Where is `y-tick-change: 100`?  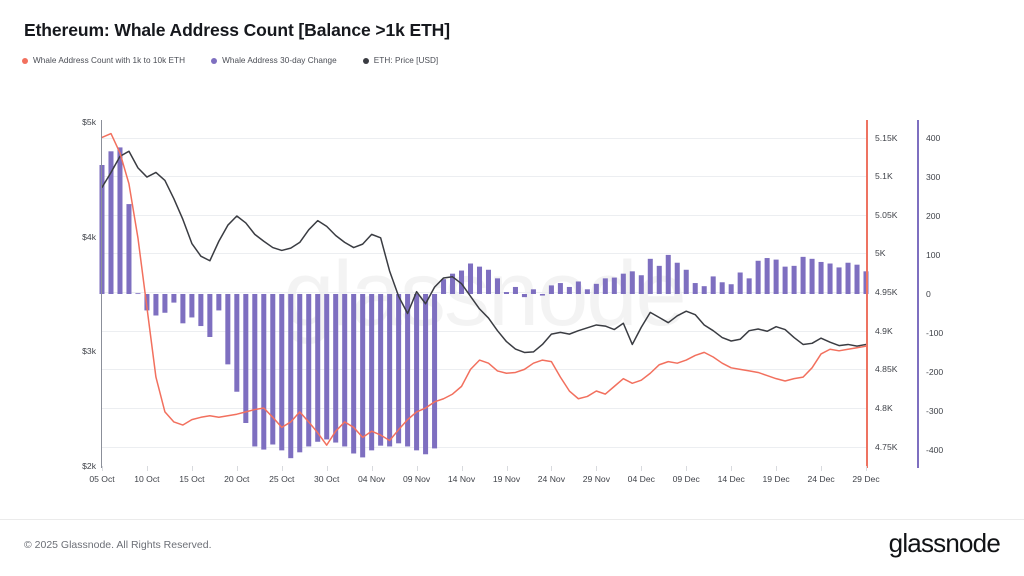
y-tick-change: 100 is located at coordinates (933, 254).